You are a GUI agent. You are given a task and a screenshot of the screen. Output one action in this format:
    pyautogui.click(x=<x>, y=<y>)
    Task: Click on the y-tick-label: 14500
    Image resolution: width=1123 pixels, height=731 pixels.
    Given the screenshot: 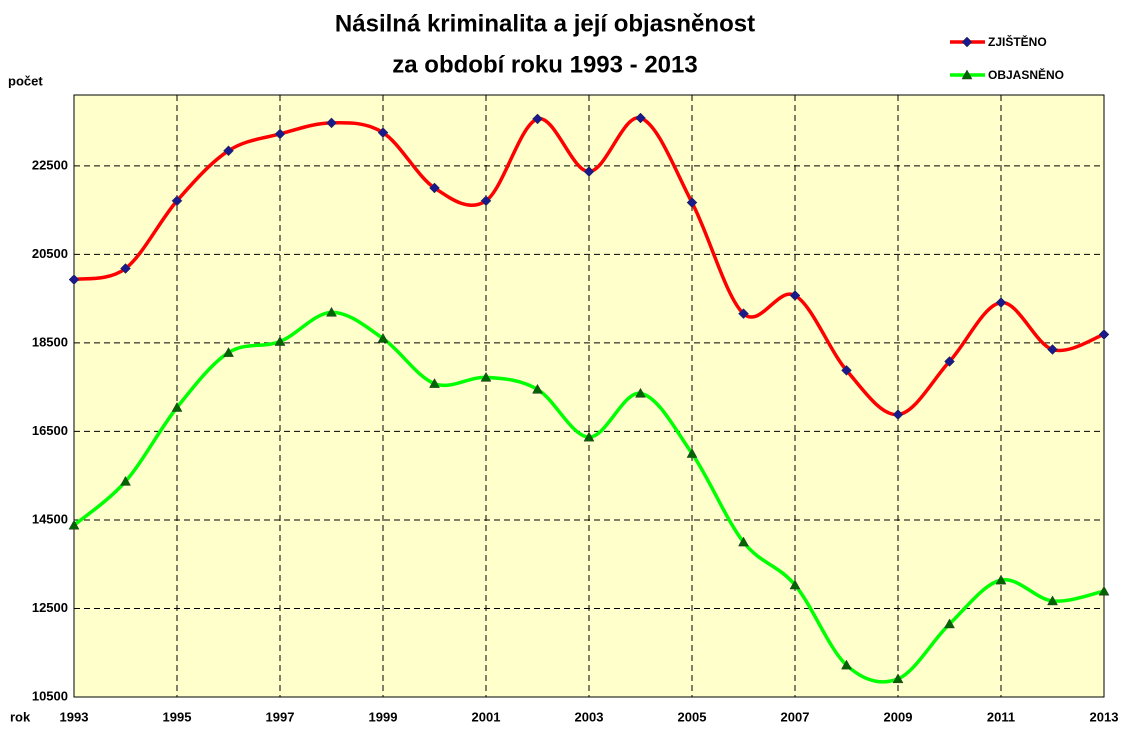 What is the action you would take?
    pyautogui.click(x=50, y=518)
    